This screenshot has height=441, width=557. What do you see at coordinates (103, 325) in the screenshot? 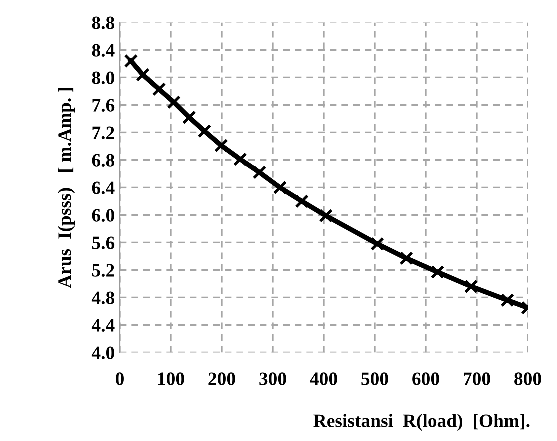
I see `y-tick-label: 4.4` at bounding box center [103, 325].